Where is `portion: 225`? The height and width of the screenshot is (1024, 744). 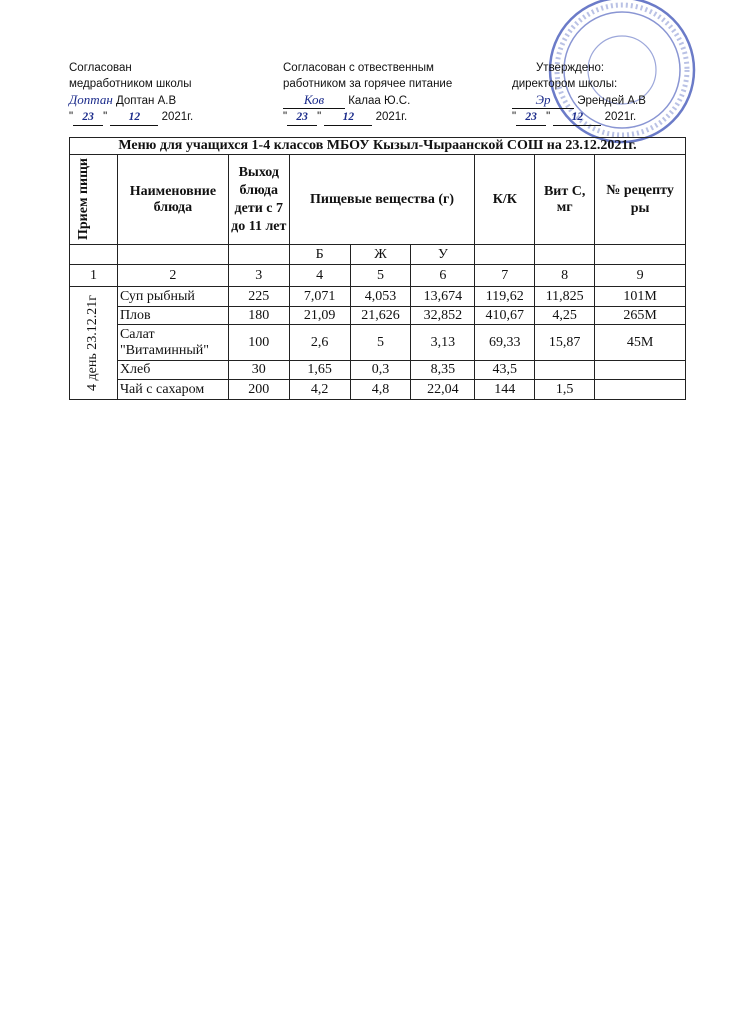 portion: 225 is located at coordinates (258, 296).